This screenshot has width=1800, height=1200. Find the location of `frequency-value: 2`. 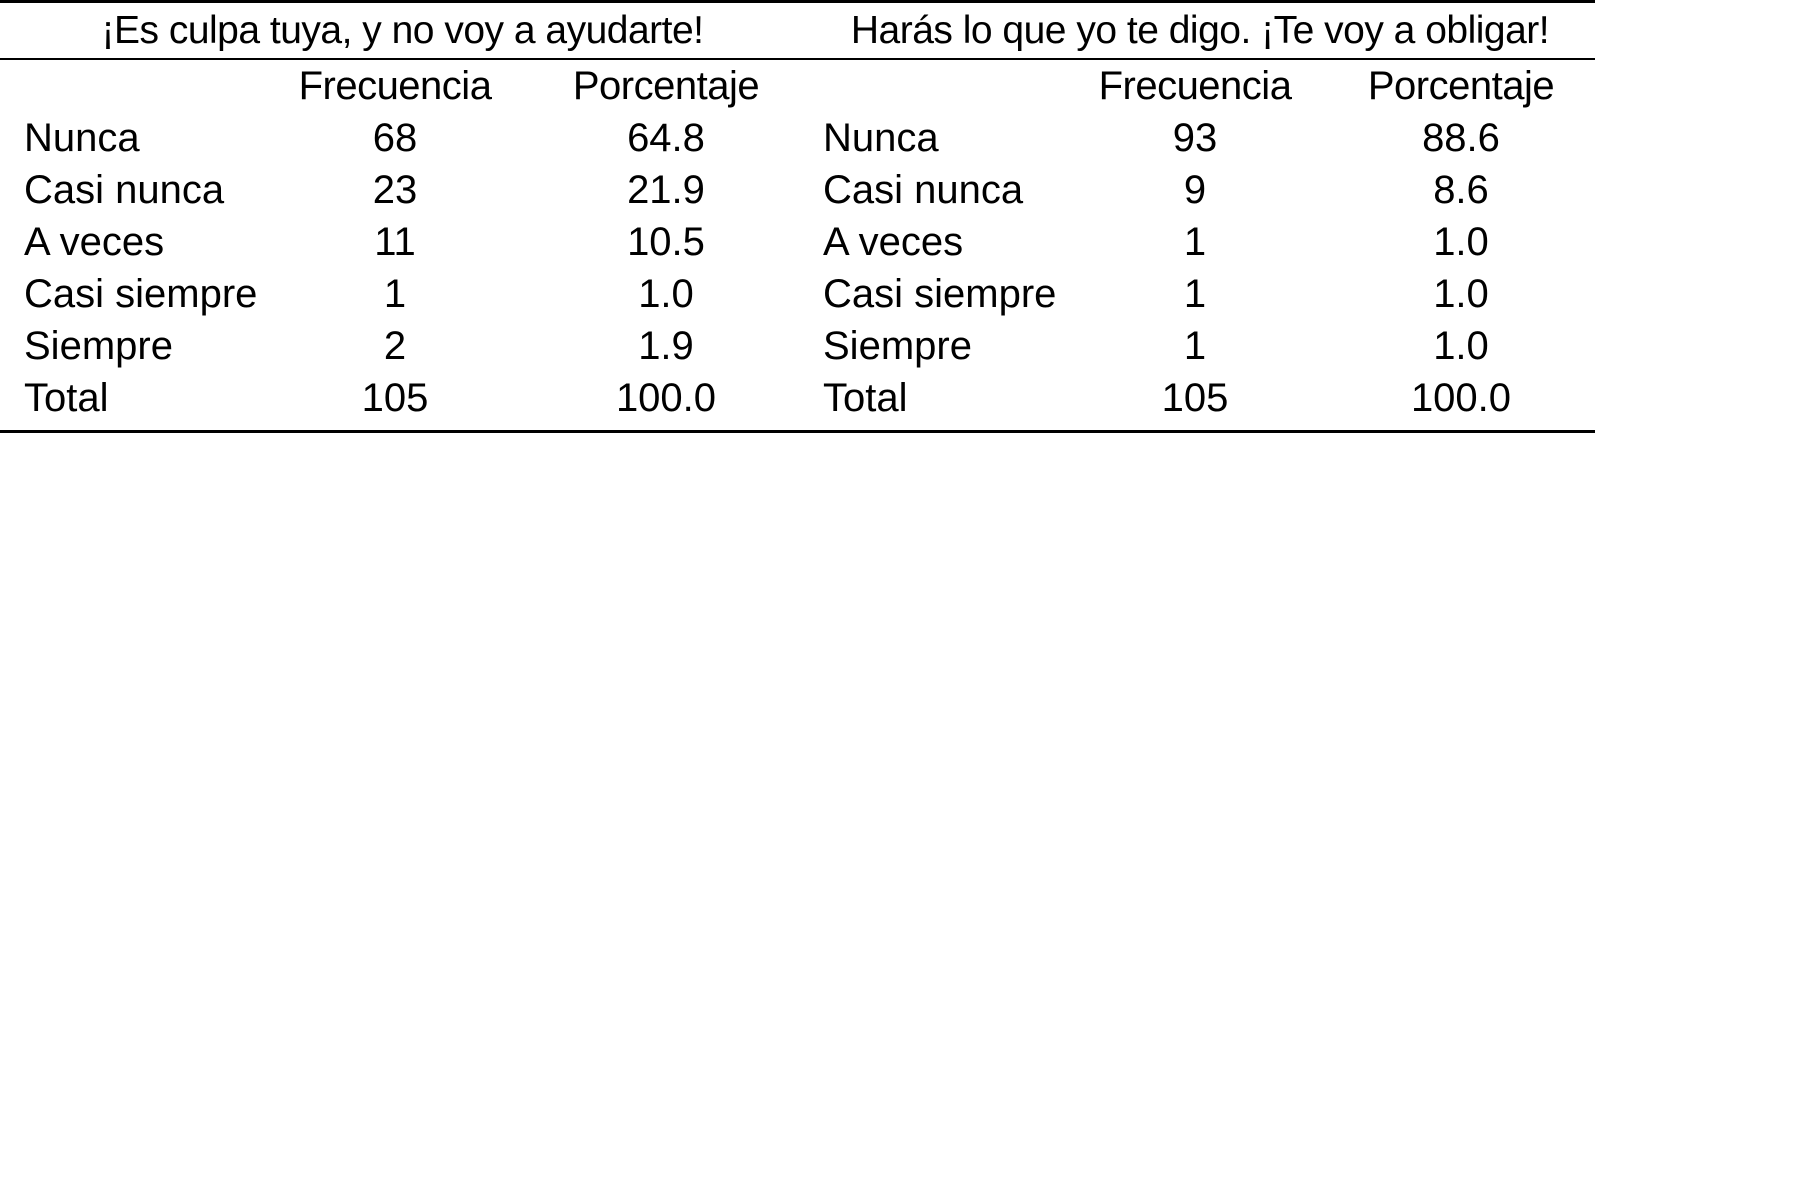

frequency-value: 2 is located at coordinates (395, 345).